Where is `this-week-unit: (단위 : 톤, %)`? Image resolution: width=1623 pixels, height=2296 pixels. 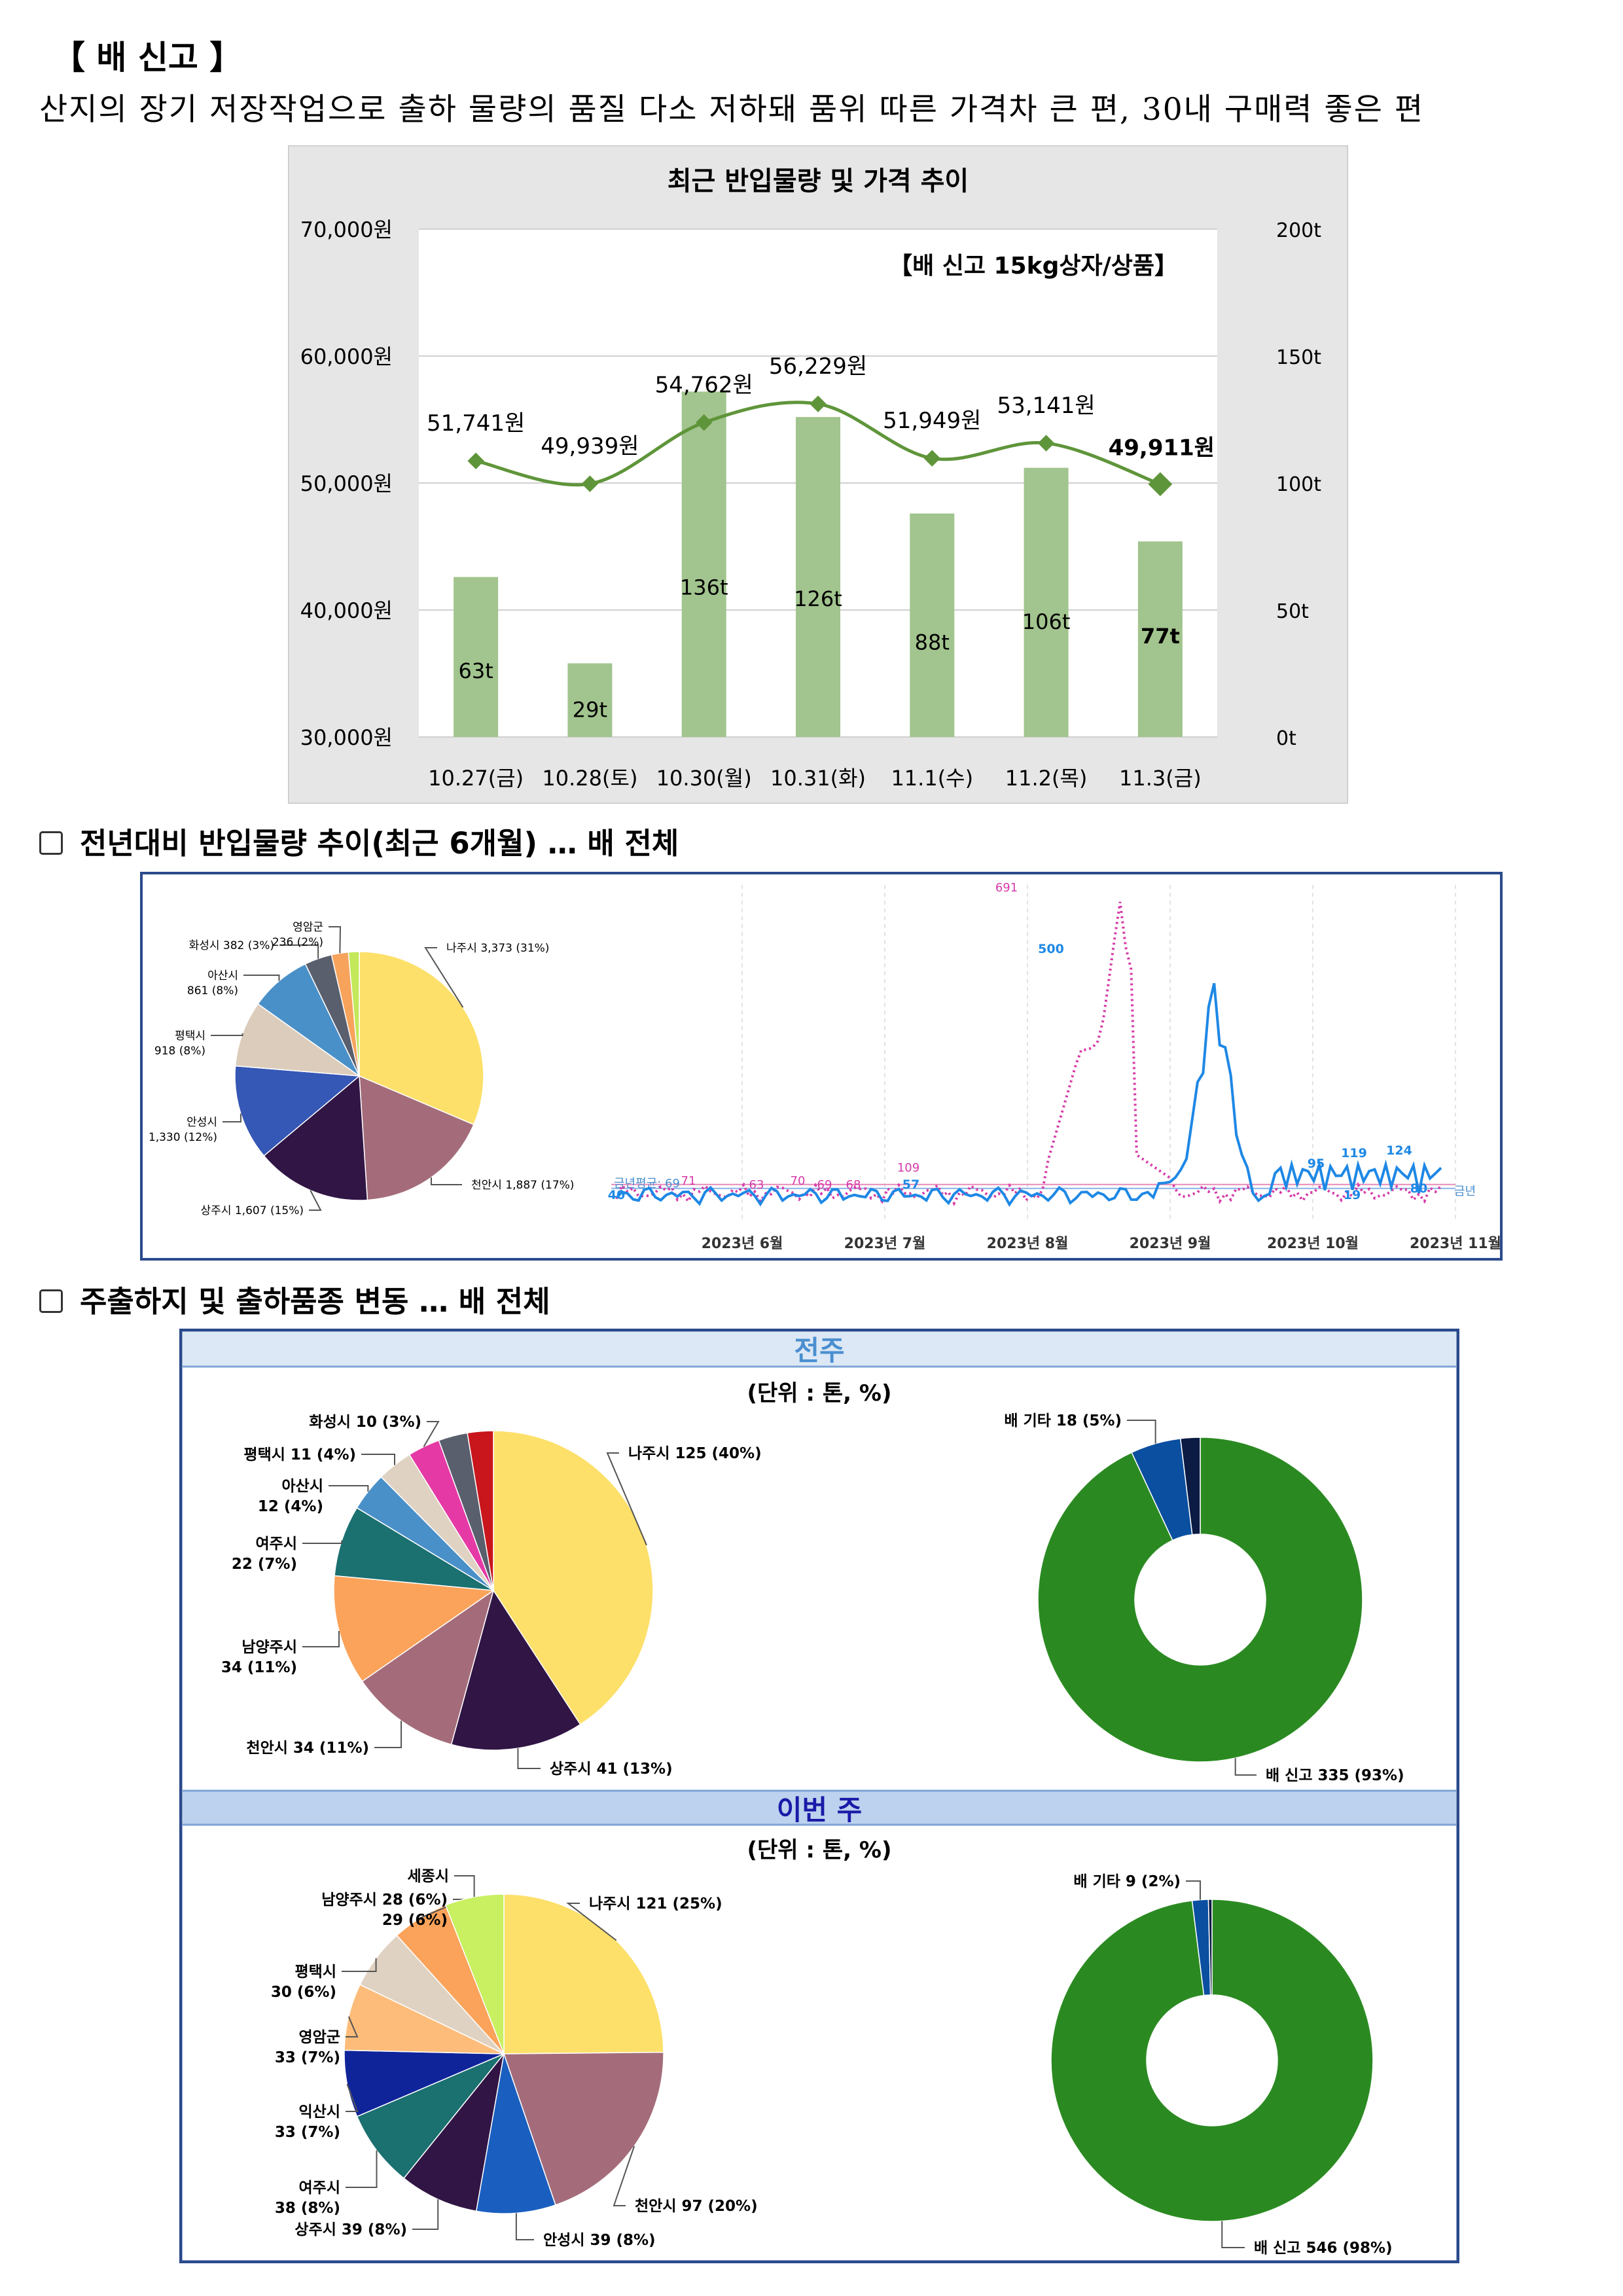
this-week-unit: (단위 : 톤, %) is located at coordinates (819, 1850).